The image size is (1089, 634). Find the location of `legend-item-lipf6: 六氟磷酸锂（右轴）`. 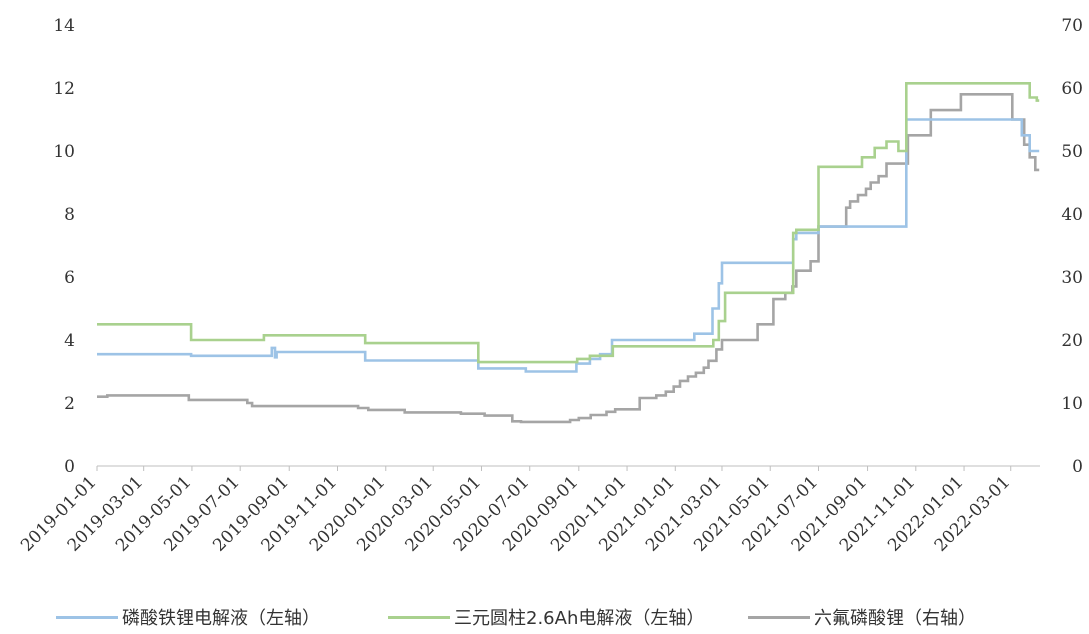

legend-item-lipf6: 六氟磷酸锂（右轴） is located at coordinates (862, 617).